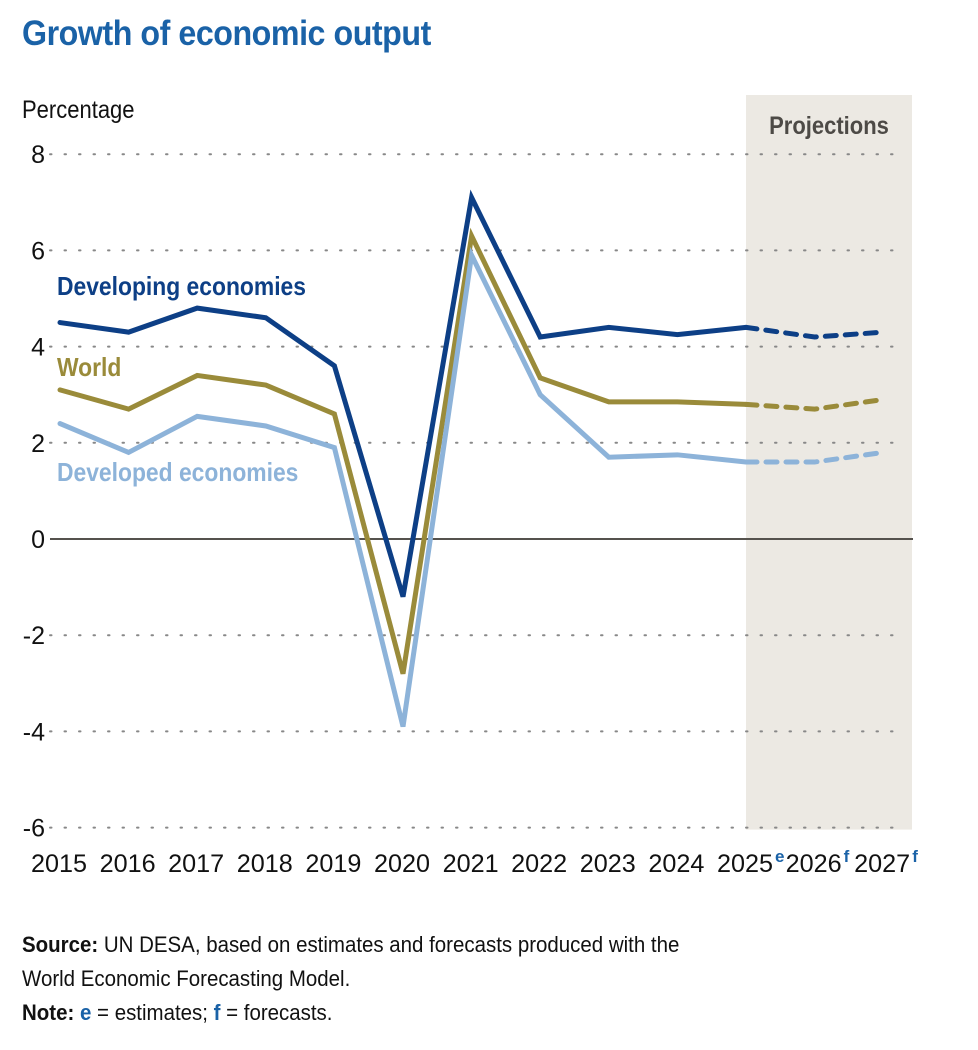 This screenshot has width=978, height=1050. Describe the element at coordinates (59, 864) in the screenshot. I see `x-tick-label: 2015` at that location.